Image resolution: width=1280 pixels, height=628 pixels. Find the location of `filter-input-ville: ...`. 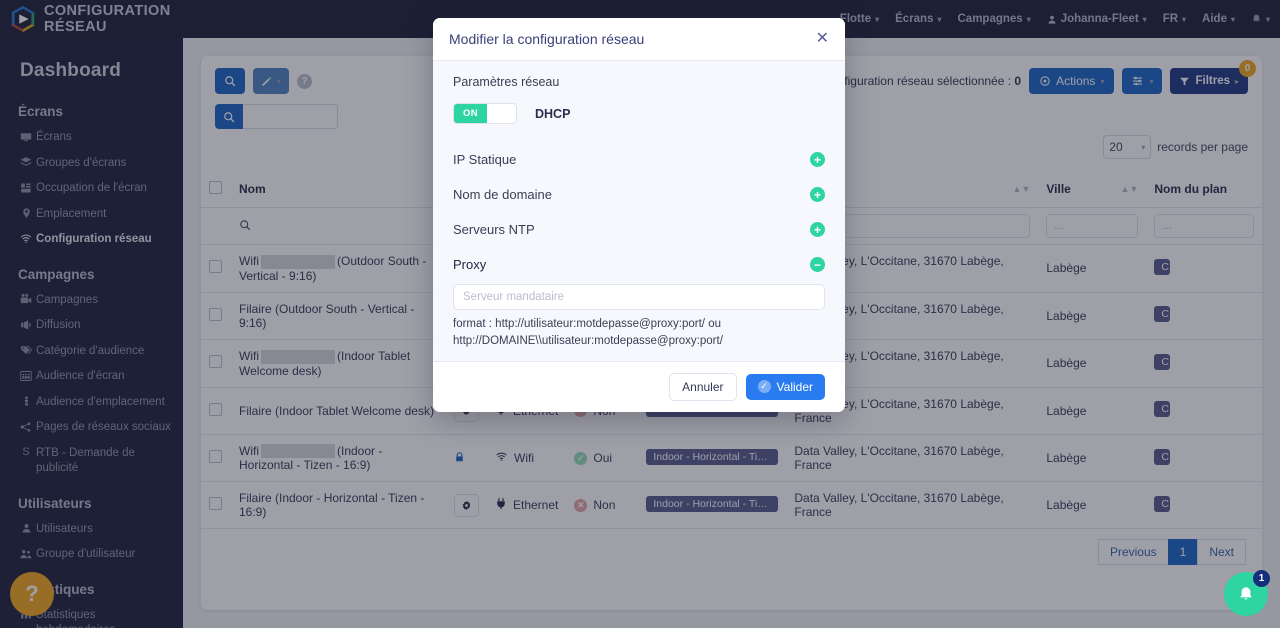

filter-input-ville: ... is located at coordinates (1092, 226).